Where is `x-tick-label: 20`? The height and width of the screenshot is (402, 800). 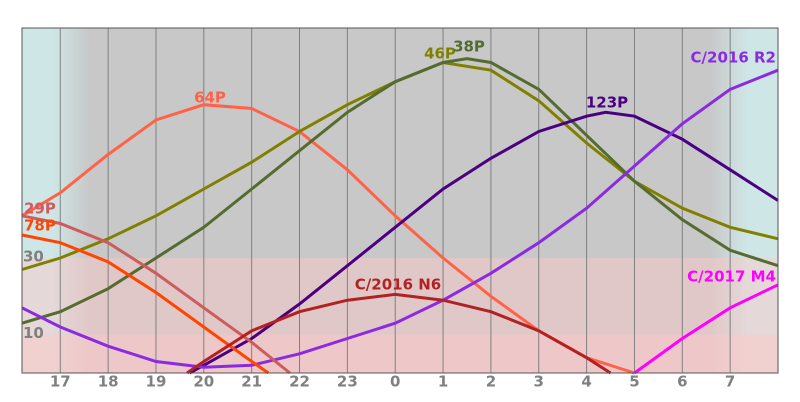 x-tick-label: 20 is located at coordinates (203, 382).